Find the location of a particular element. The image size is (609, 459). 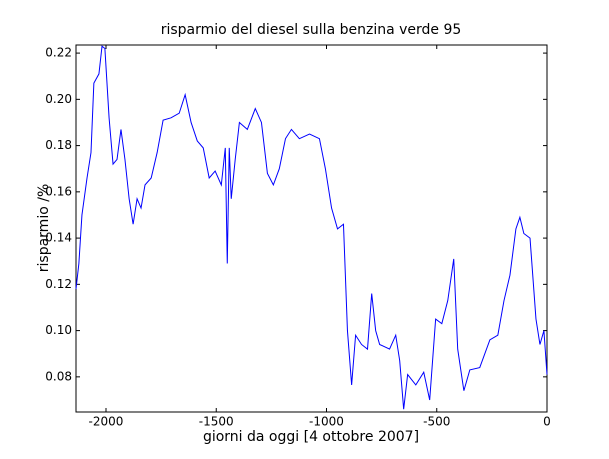

y-tick-label: 0.16 is located at coordinates (58, 191).